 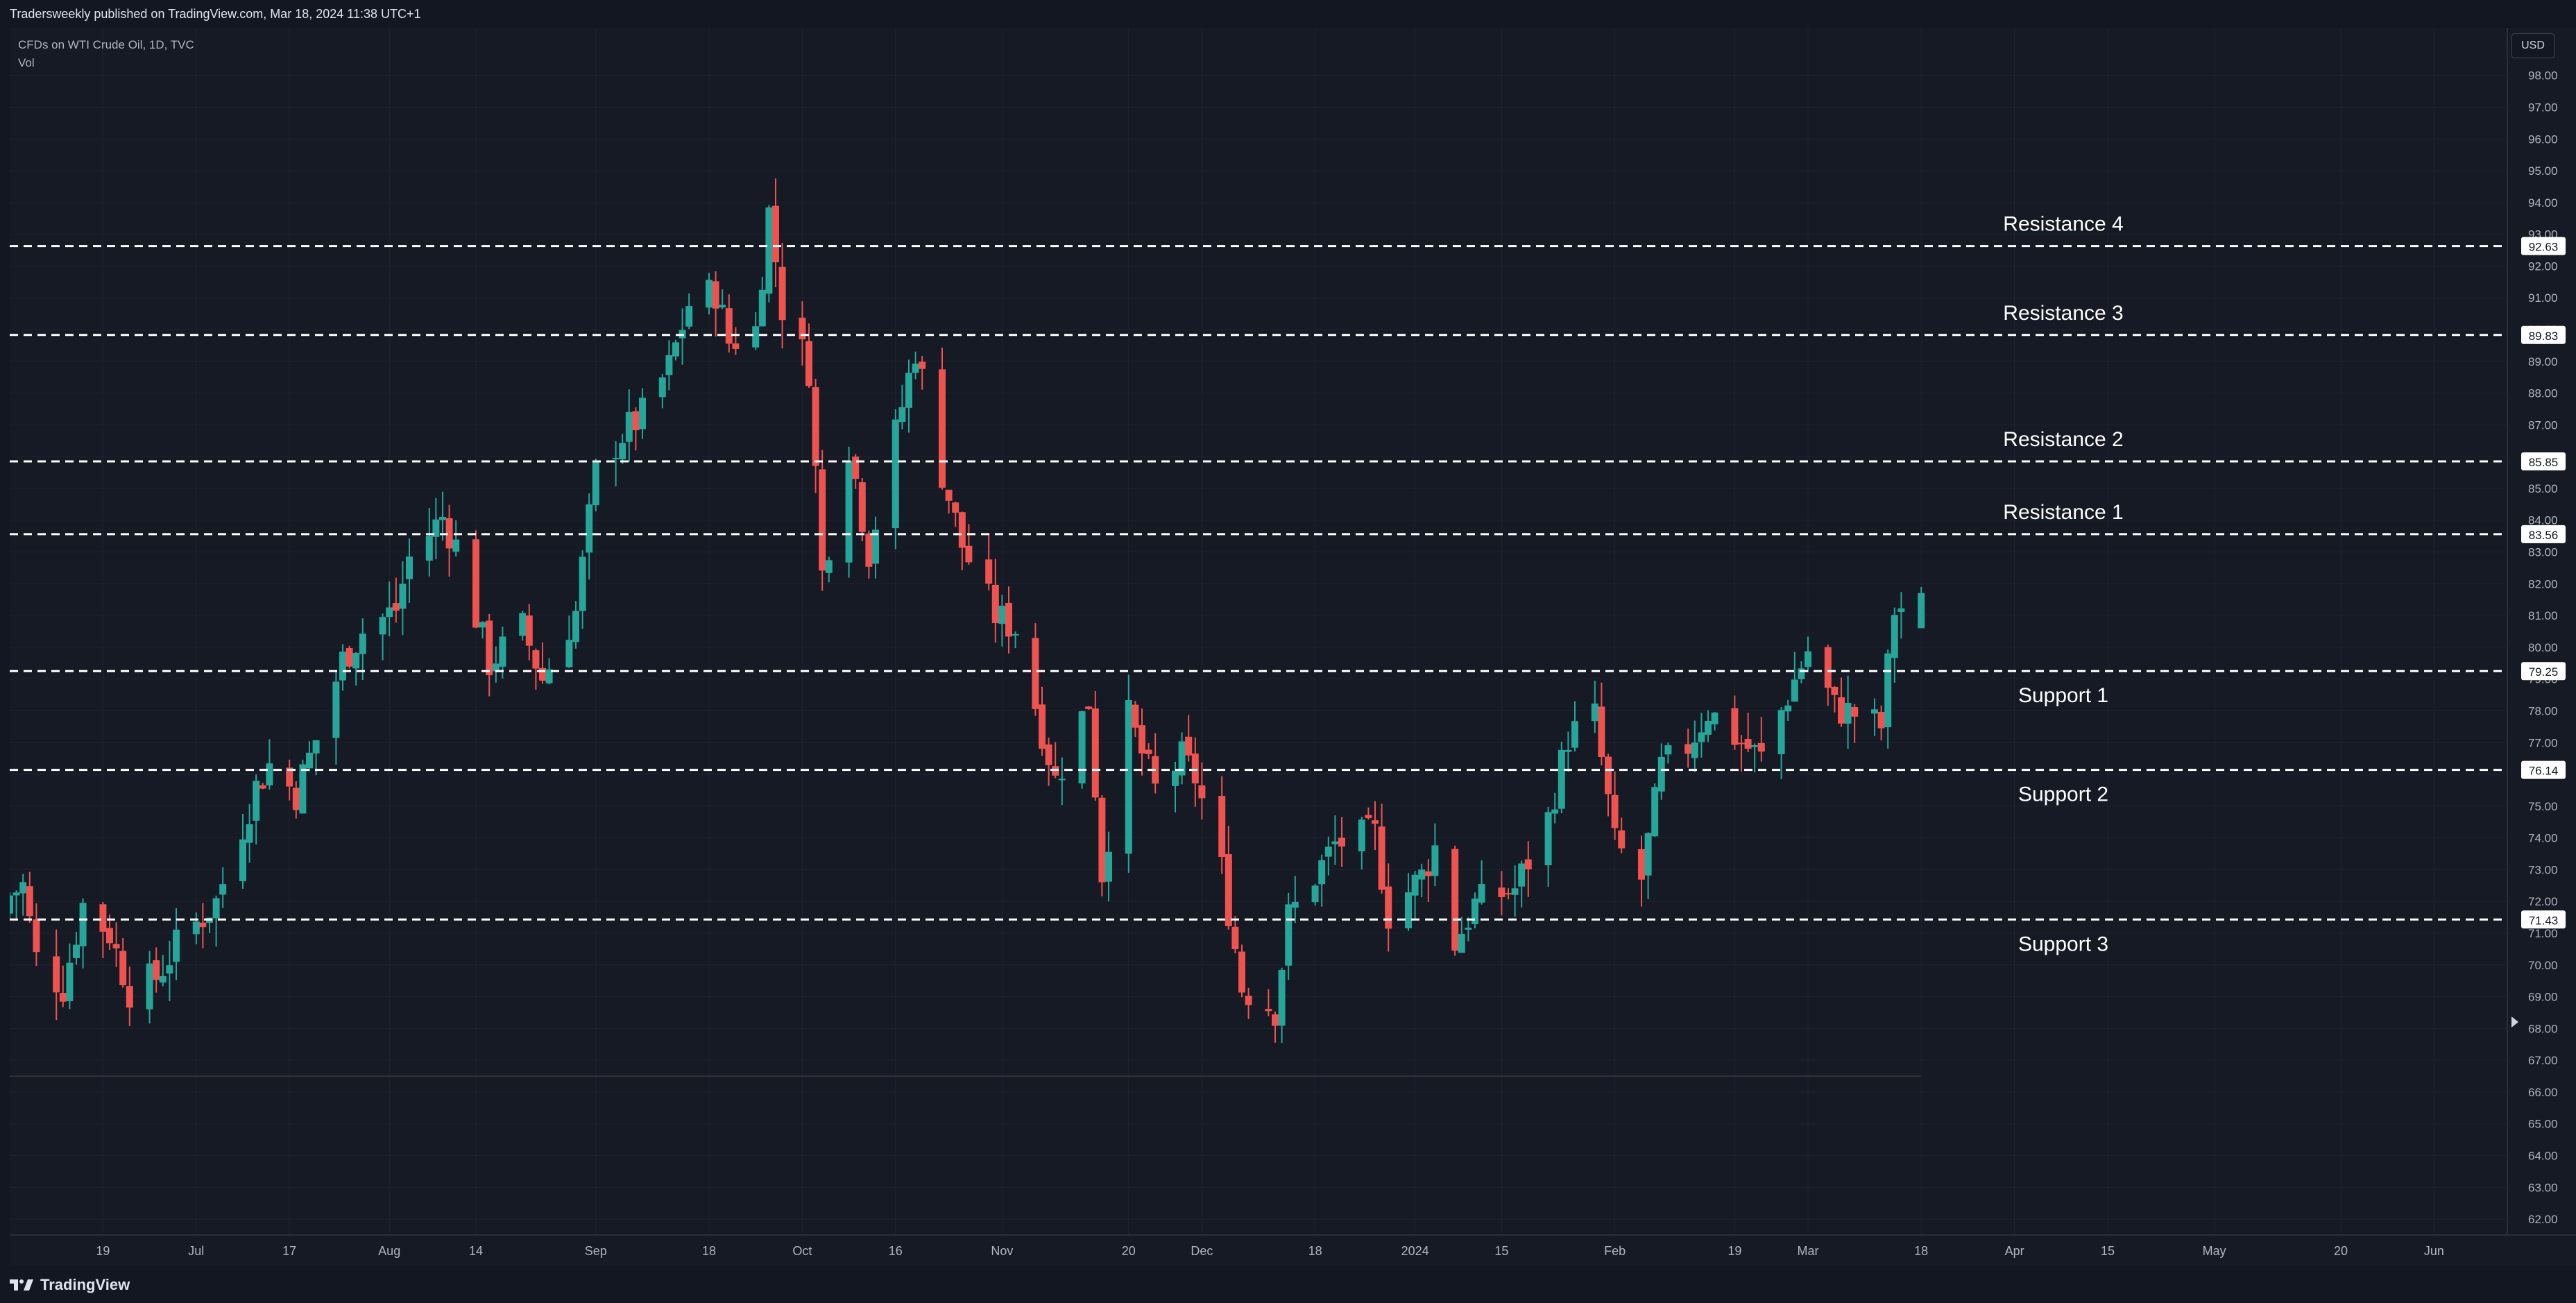 I want to click on level-label: Support 3, so click(x=2063, y=944).